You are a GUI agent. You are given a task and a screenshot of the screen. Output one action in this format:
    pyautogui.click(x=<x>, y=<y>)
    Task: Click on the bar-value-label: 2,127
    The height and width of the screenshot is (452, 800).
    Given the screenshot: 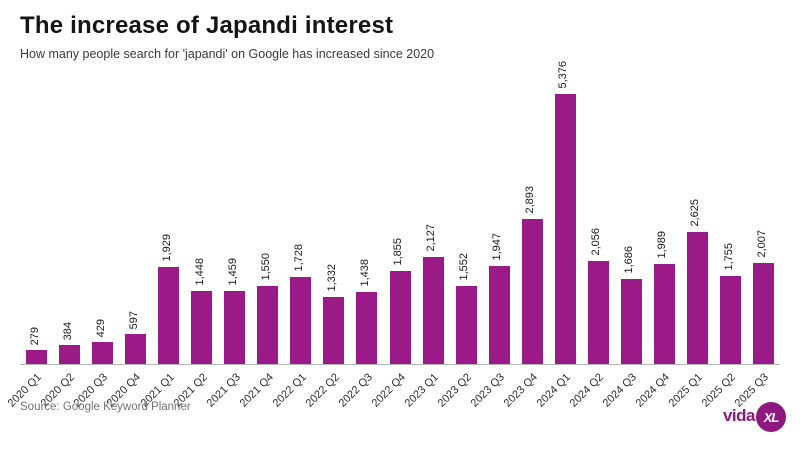 What is the action you would take?
    pyautogui.click(x=431, y=238)
    